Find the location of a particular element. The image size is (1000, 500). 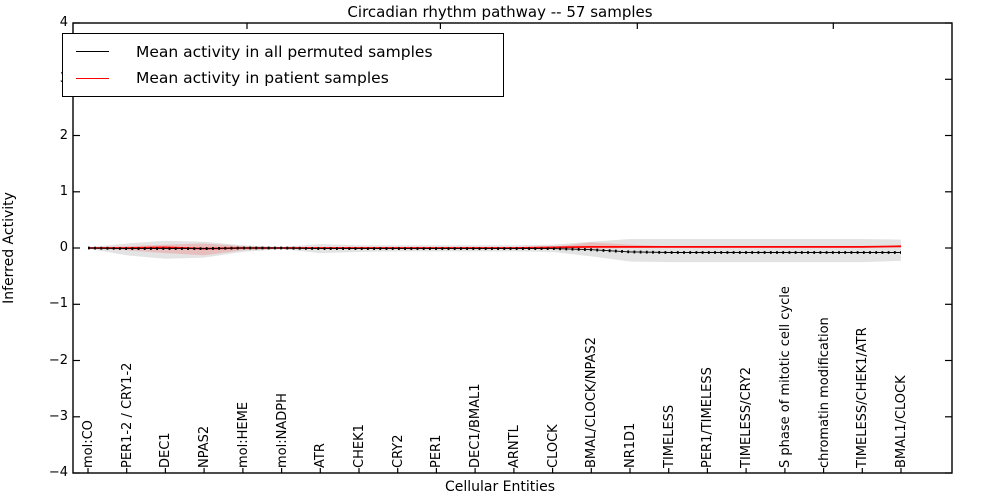

x-tick-label: chromatin modification is located at coordinates (824, 392).